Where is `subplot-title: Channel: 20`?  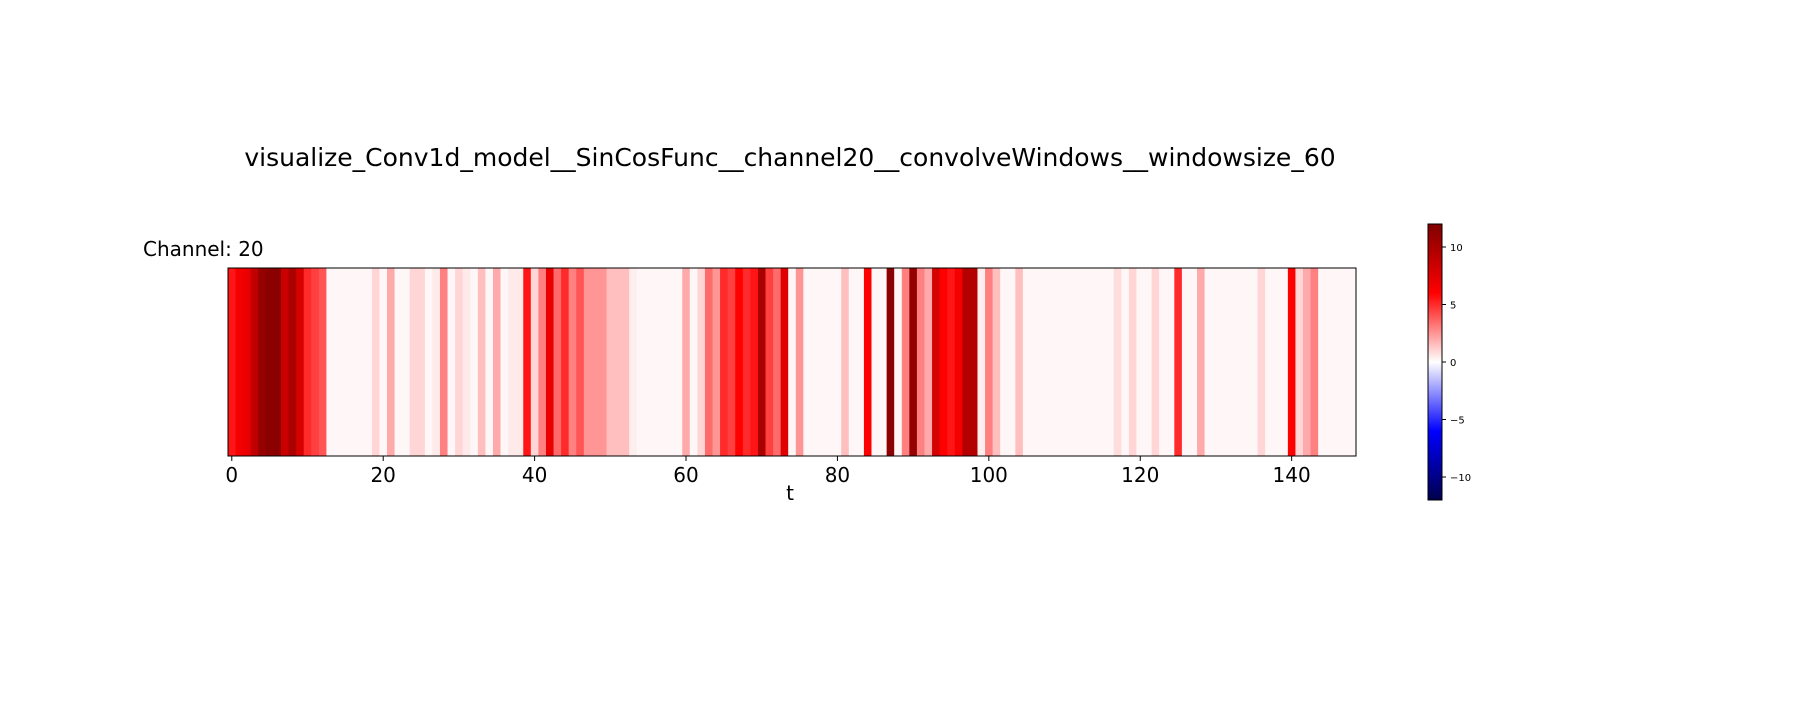
subplot-title: Channel: 20 is located at coordinates (203, 249).